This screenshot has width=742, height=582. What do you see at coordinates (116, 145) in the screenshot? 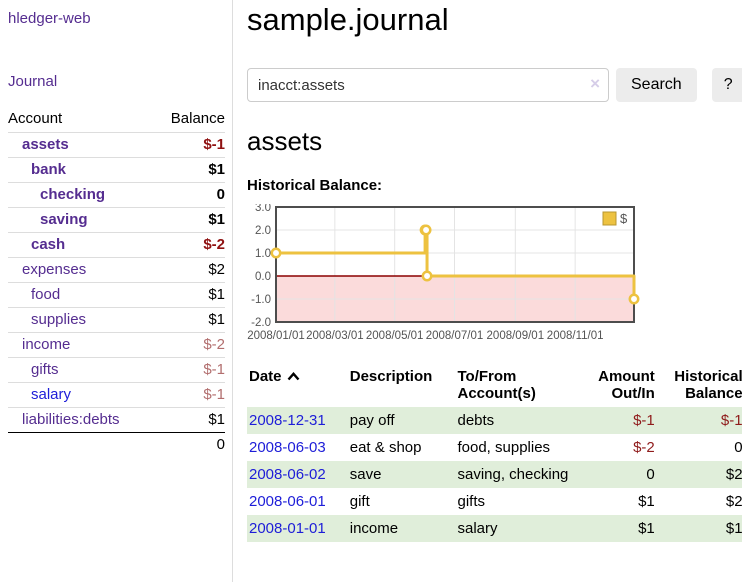
I see `sidebar-account-row: assets $-1` at bounding box center [116, 145].